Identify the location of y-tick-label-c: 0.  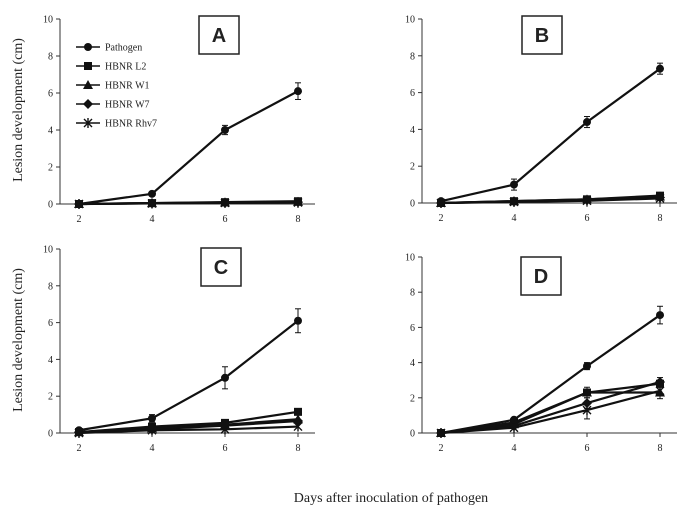
(50, 434).